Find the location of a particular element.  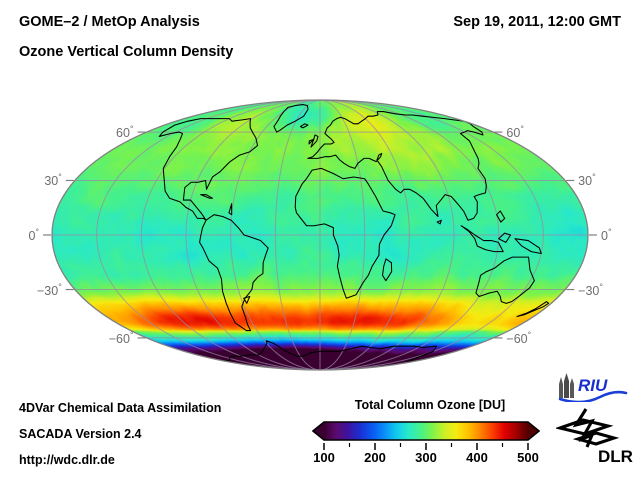

riu-swoosh-icon is located at coordinates (593, 396).